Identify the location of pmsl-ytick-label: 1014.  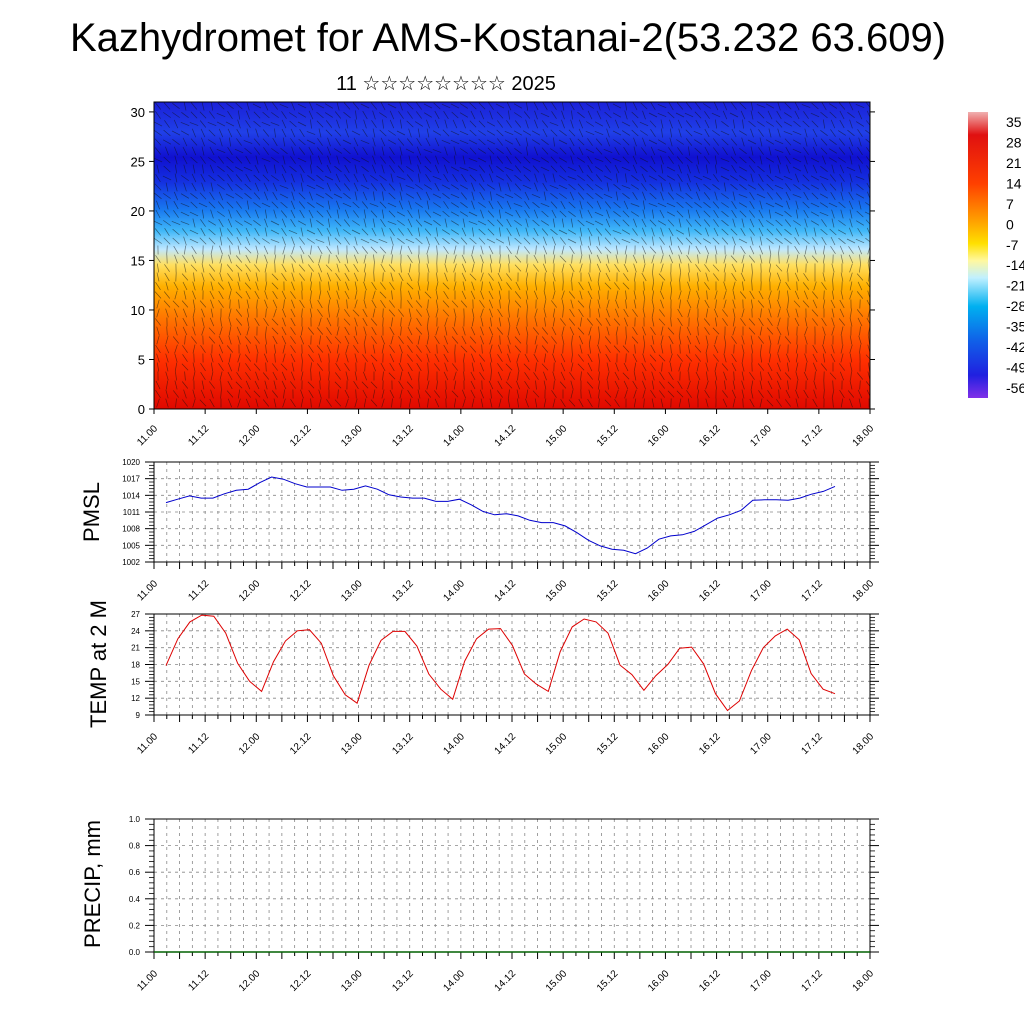
(131, 495).